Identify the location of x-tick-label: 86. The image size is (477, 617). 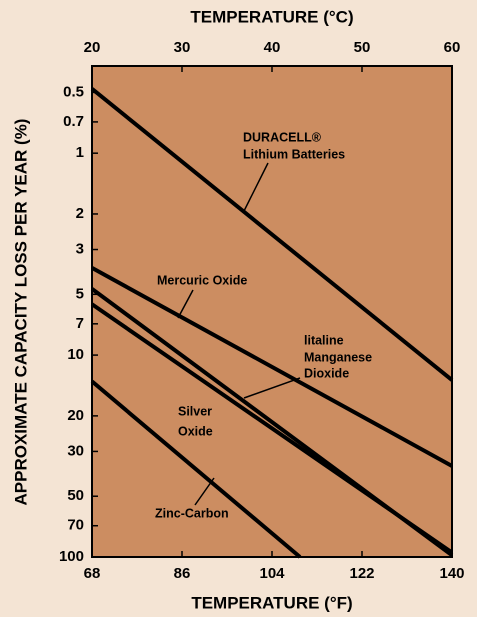
(182, 573).